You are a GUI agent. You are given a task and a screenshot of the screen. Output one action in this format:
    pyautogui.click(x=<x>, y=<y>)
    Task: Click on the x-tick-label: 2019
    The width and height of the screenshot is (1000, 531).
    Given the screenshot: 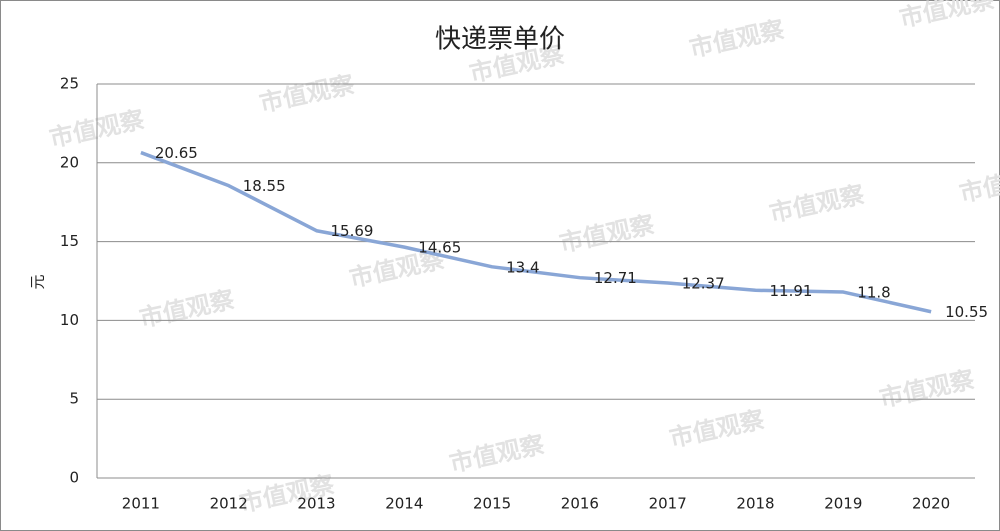 What is the action you would take?
    pyautogui.click(x=843, y=504)
    